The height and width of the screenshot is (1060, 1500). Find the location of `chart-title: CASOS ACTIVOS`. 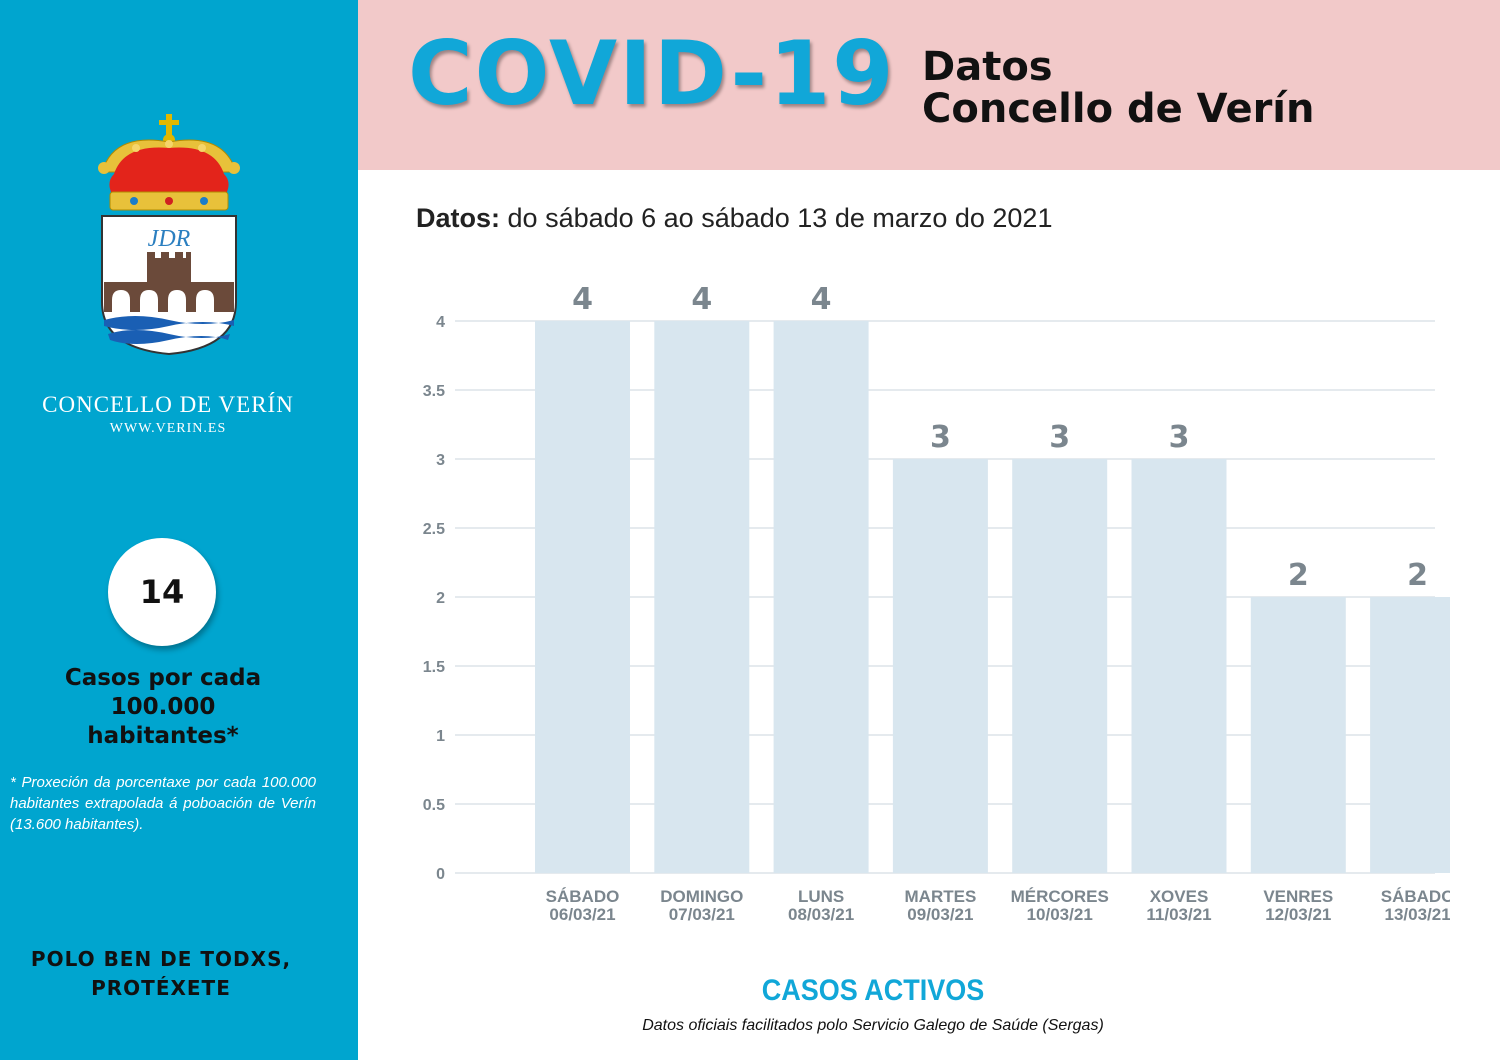

chart-title: CASOS ACTIVOS is located at coordinates (873, 990).